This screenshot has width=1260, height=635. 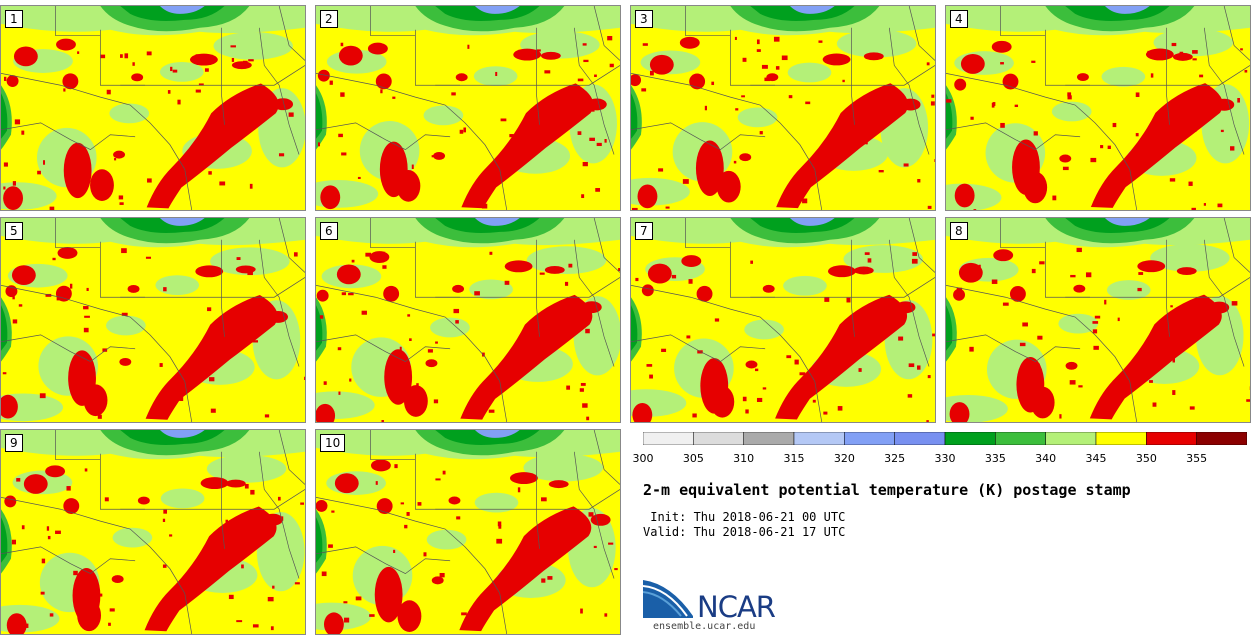 I want to click on colorbar-tick-label: 320, so click(x=844, y=458).